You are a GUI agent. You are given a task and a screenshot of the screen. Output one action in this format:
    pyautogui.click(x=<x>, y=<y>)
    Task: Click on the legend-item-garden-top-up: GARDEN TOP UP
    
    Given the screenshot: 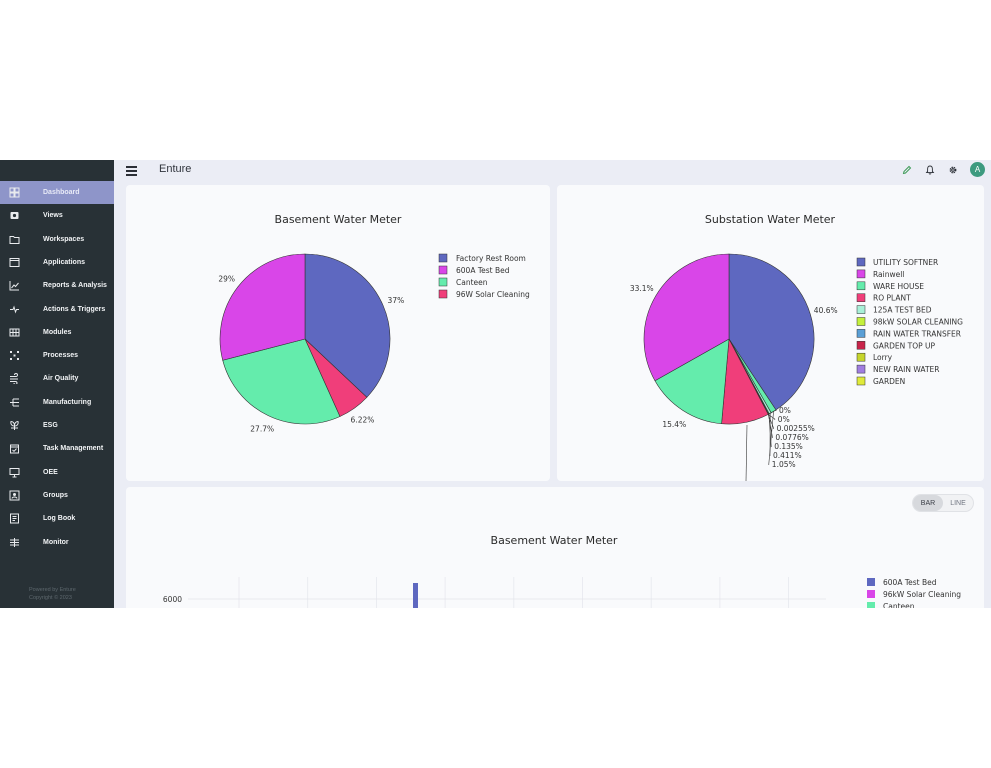 What is the action you would take?
    pyautogui.click(x=904, y=345)
    